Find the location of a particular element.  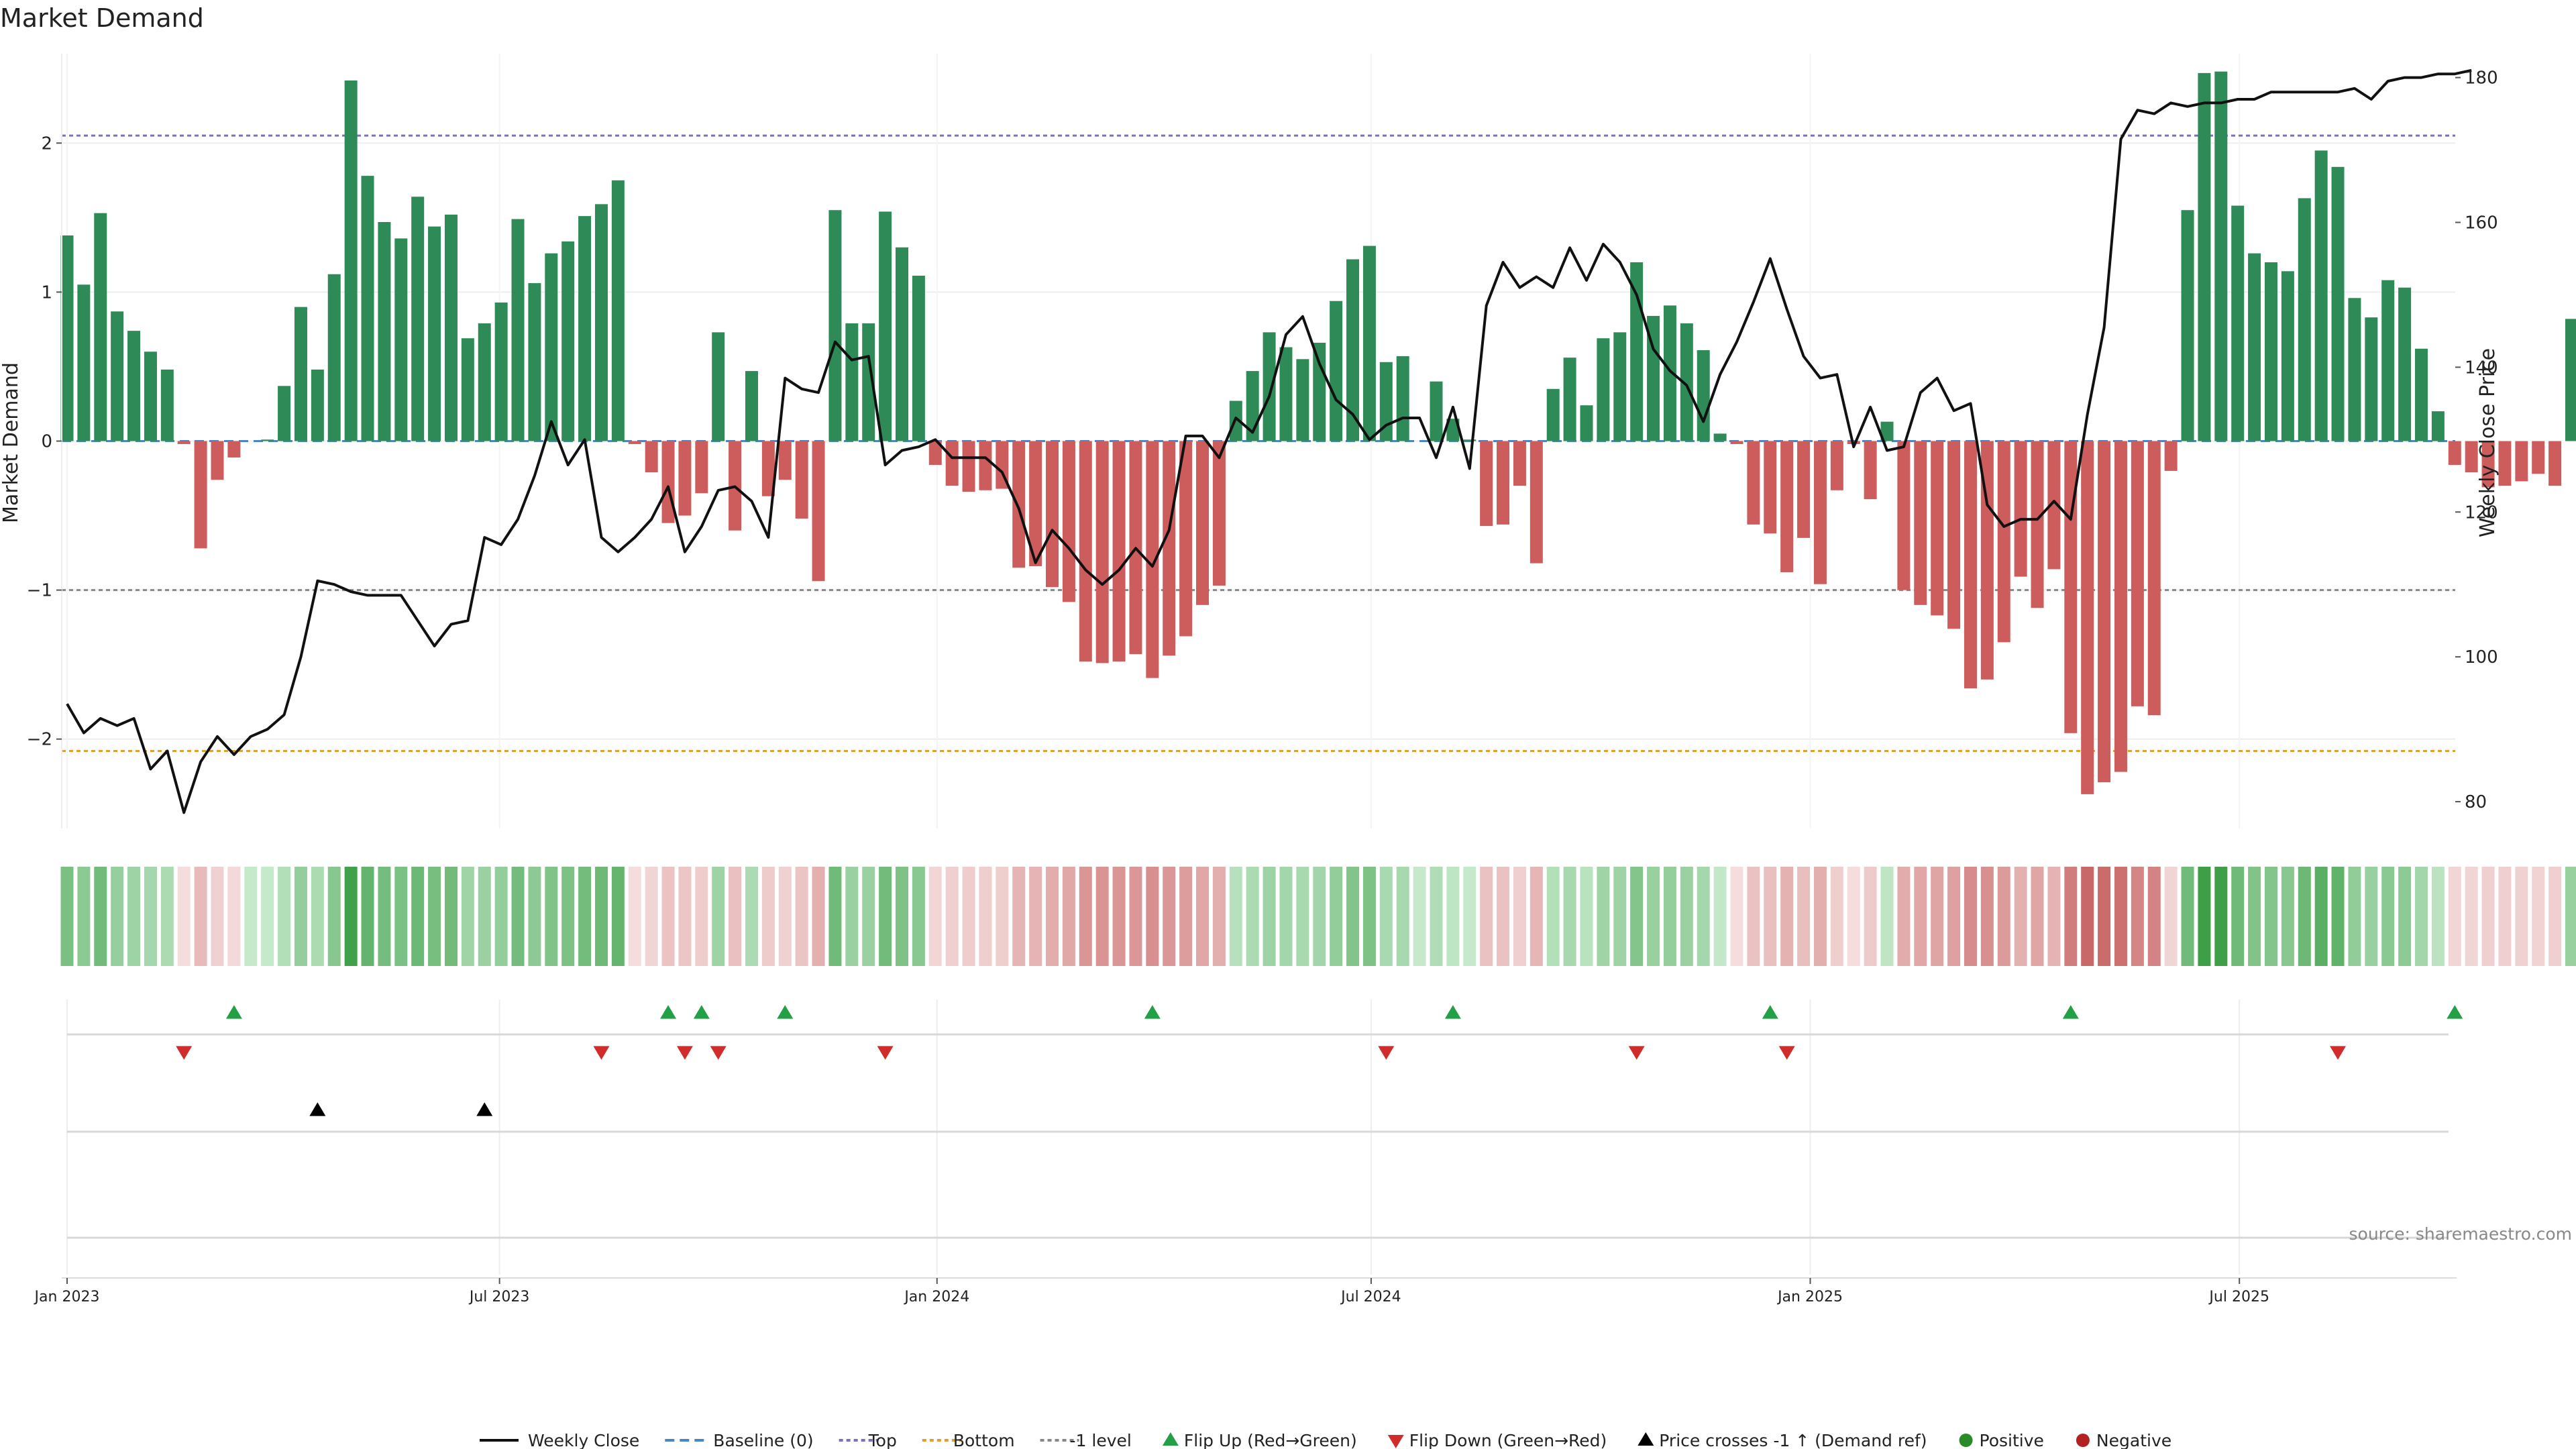

legend-baseline-label: Baseline (0) is located at coordinates (763, 1440).